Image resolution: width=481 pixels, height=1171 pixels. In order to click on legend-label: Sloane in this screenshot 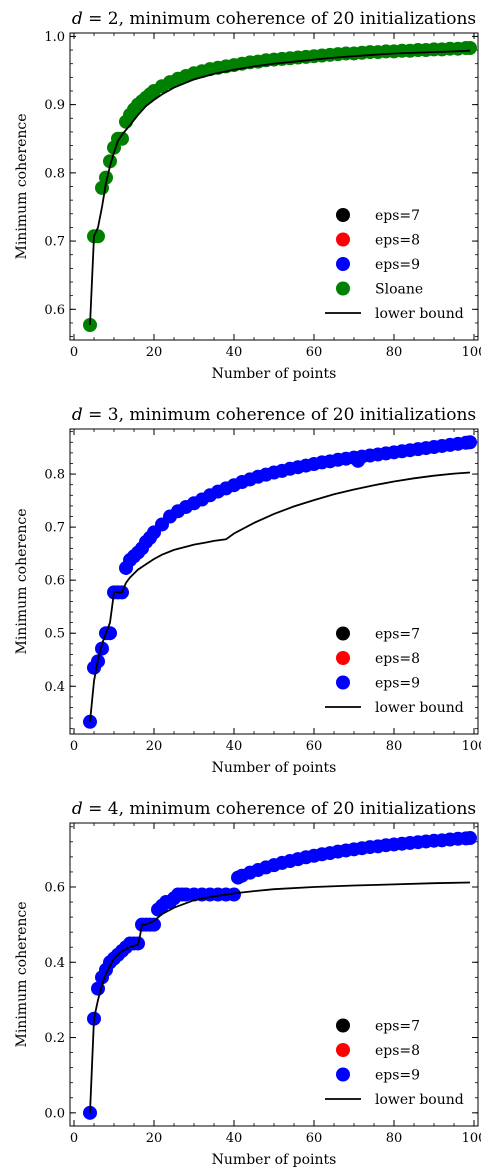, I will do `click(399, 290)`.